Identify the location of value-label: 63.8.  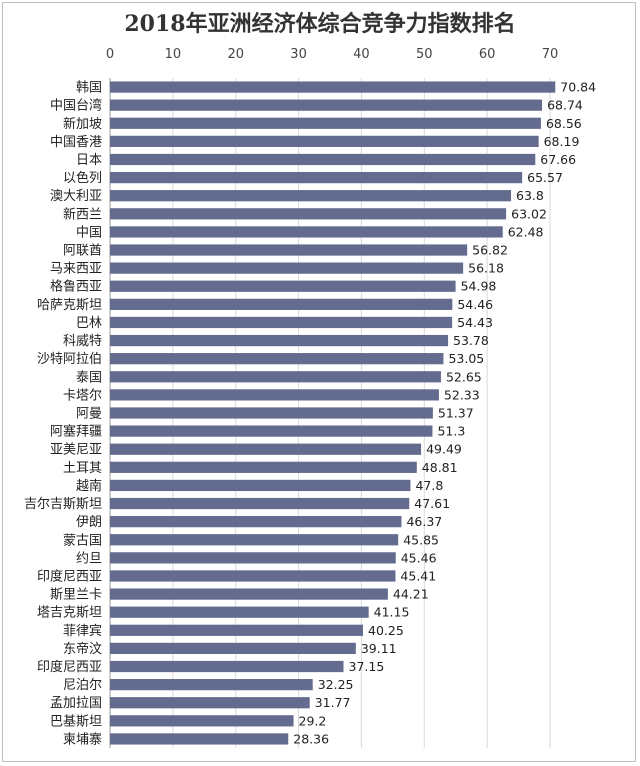
(530, 195).